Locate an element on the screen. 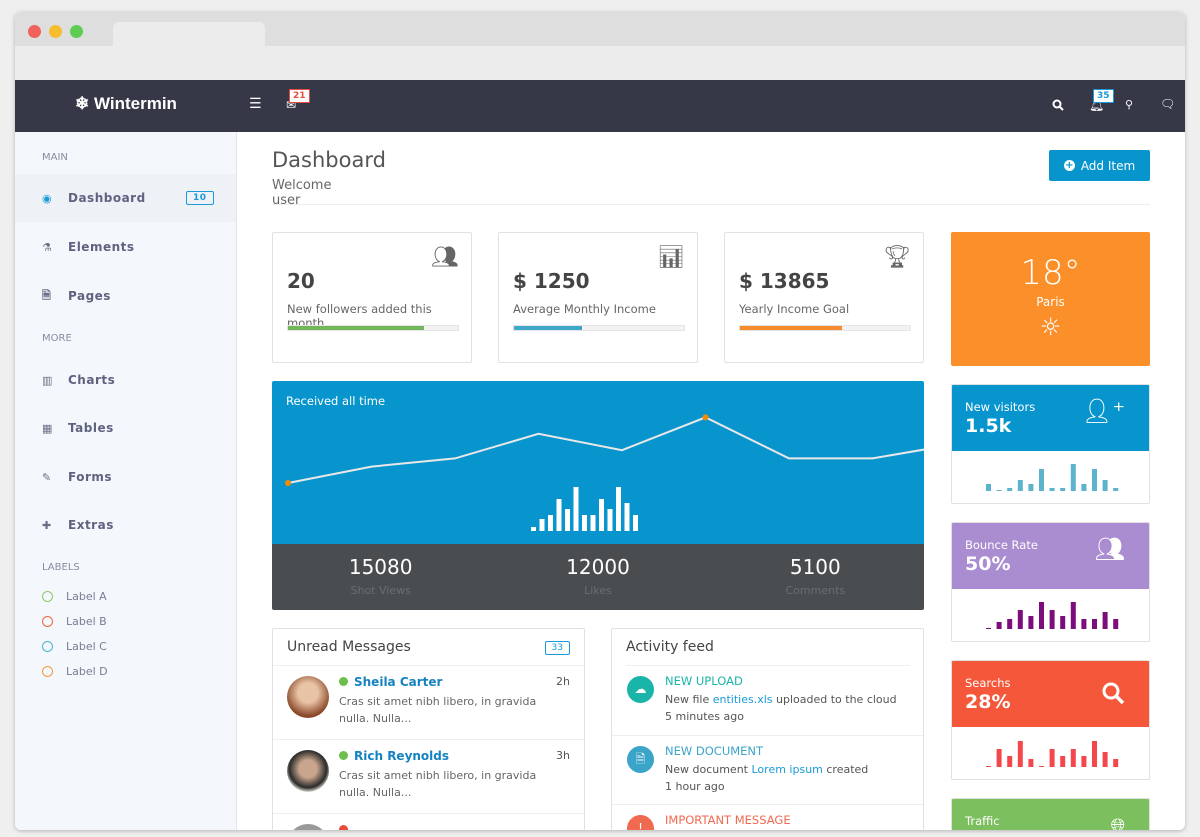  sender-name: Rich Reynolds is located at coordinates (402, 756).